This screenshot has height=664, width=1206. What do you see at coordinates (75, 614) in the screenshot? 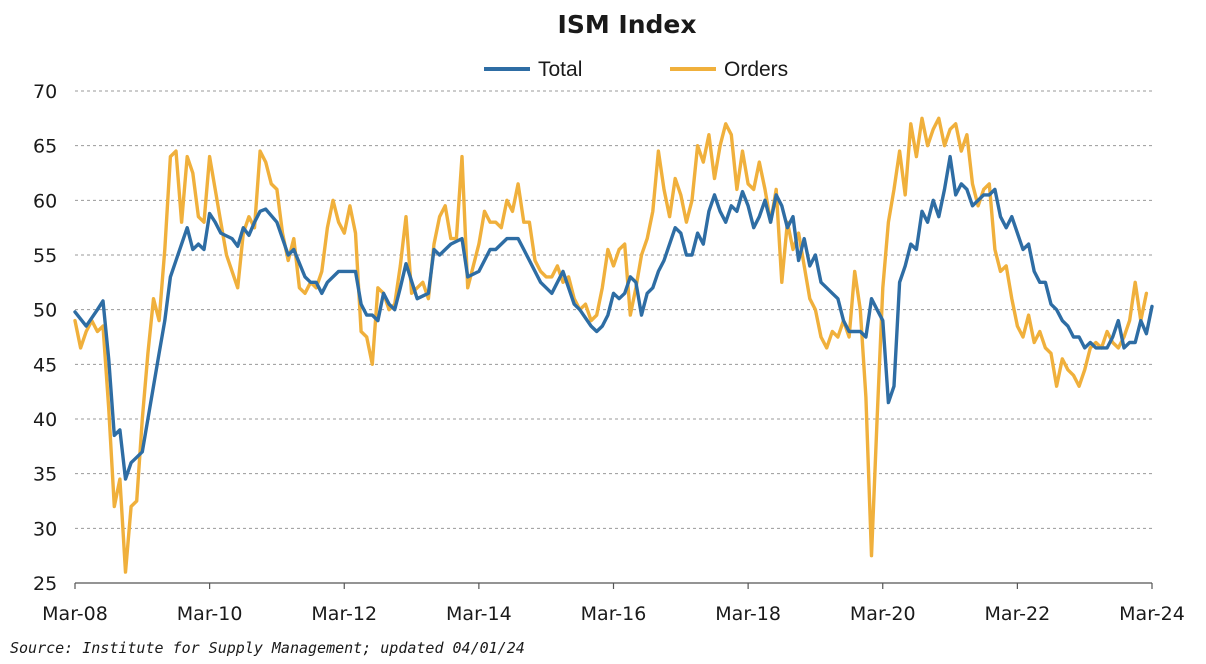
I see `x-tick-label: Mar-08` at bounding box center [75, 614].